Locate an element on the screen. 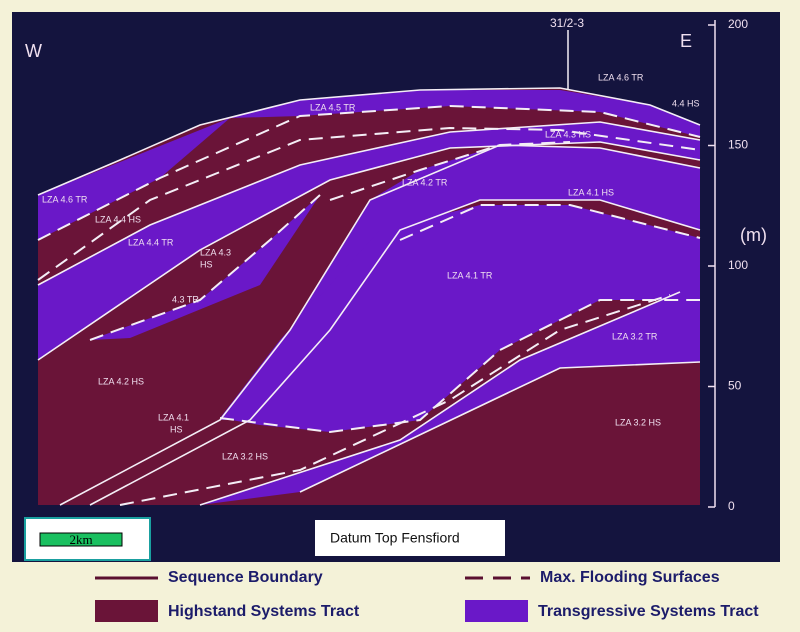  tick-label: 50 is located at coordinates (735, 386).